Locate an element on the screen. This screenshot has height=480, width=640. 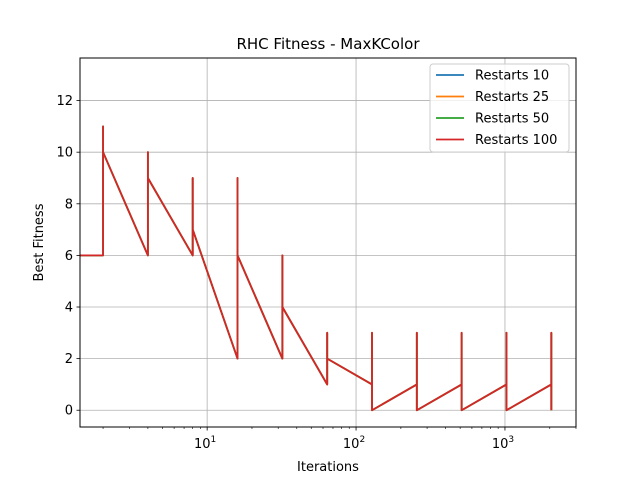
y-axis-label: Best Fitness is located at coordinates (39, 242).